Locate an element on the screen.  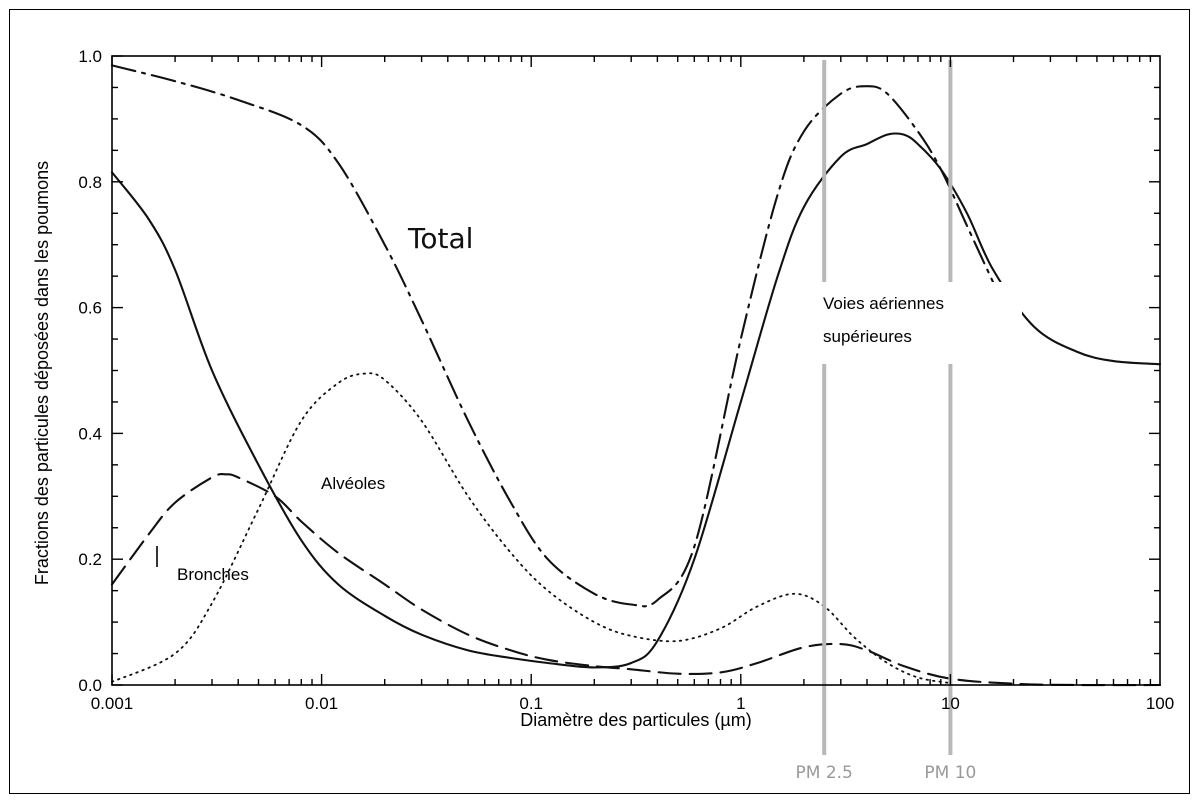
y-tick-label: 0.0 is located at coordinates (90, 685).